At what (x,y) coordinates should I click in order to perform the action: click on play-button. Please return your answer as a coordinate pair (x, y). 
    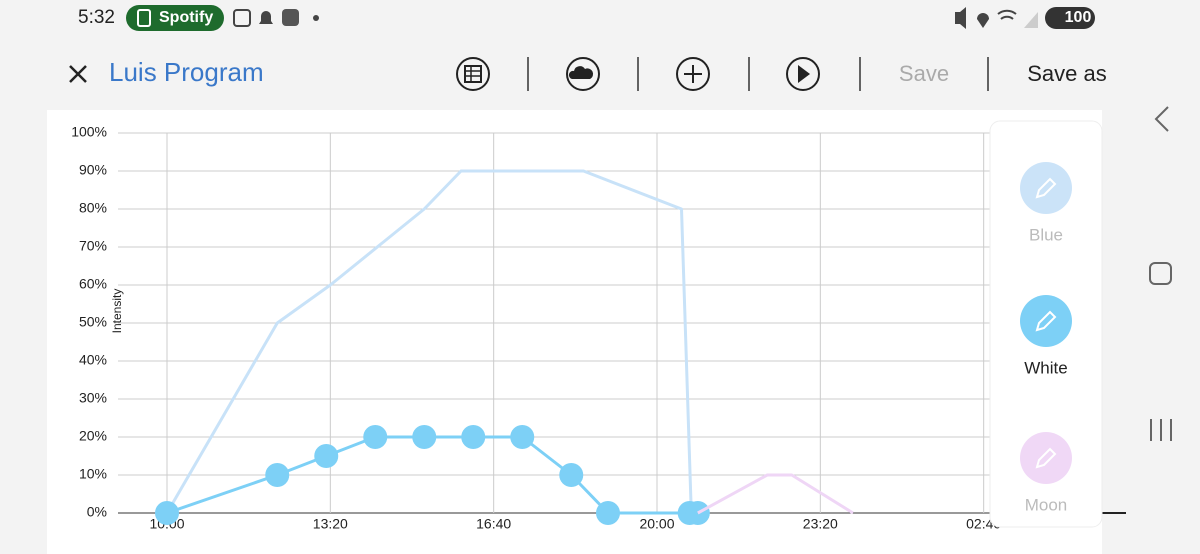
    Looking at the image, I should click on (803, 74).